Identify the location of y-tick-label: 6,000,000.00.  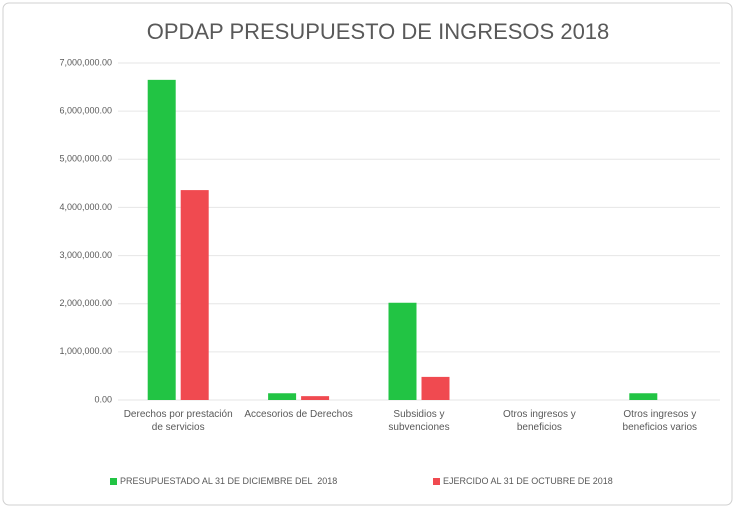
(85, 111).